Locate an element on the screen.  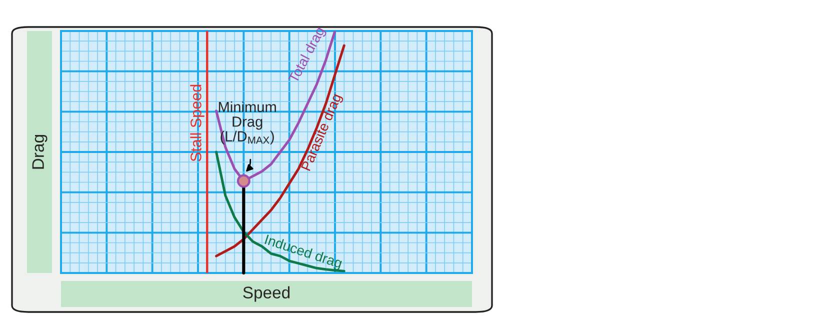
x-axis-title: Speed is located at coordinates (266, 294).